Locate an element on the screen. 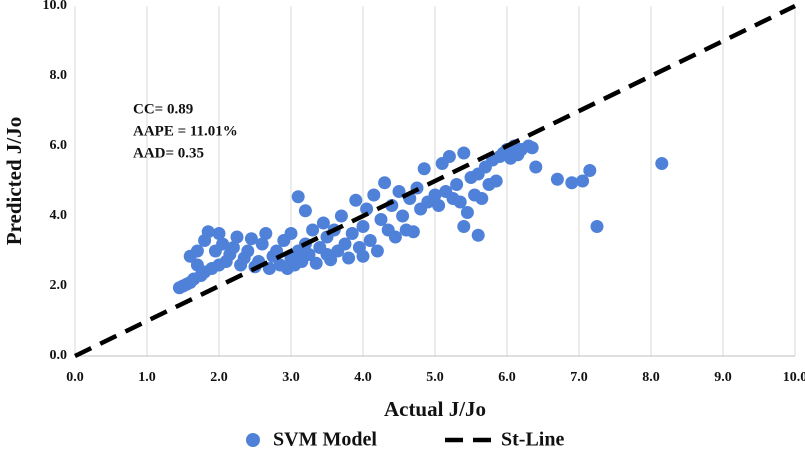 The width and height of the screenshot is (805, 453). y-tick-label: 0.0 is located at coordinates (59, 355).